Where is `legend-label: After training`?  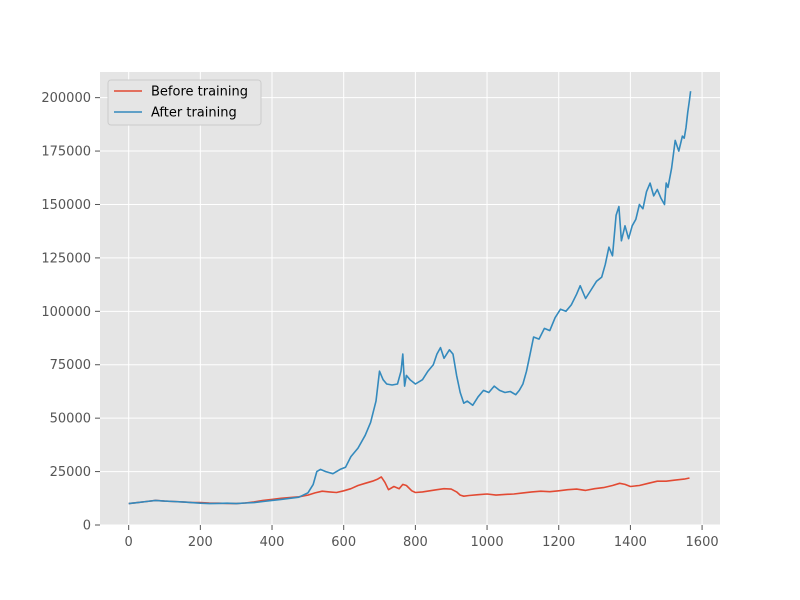 legend-label: After training is located at coordinates (194, 113).